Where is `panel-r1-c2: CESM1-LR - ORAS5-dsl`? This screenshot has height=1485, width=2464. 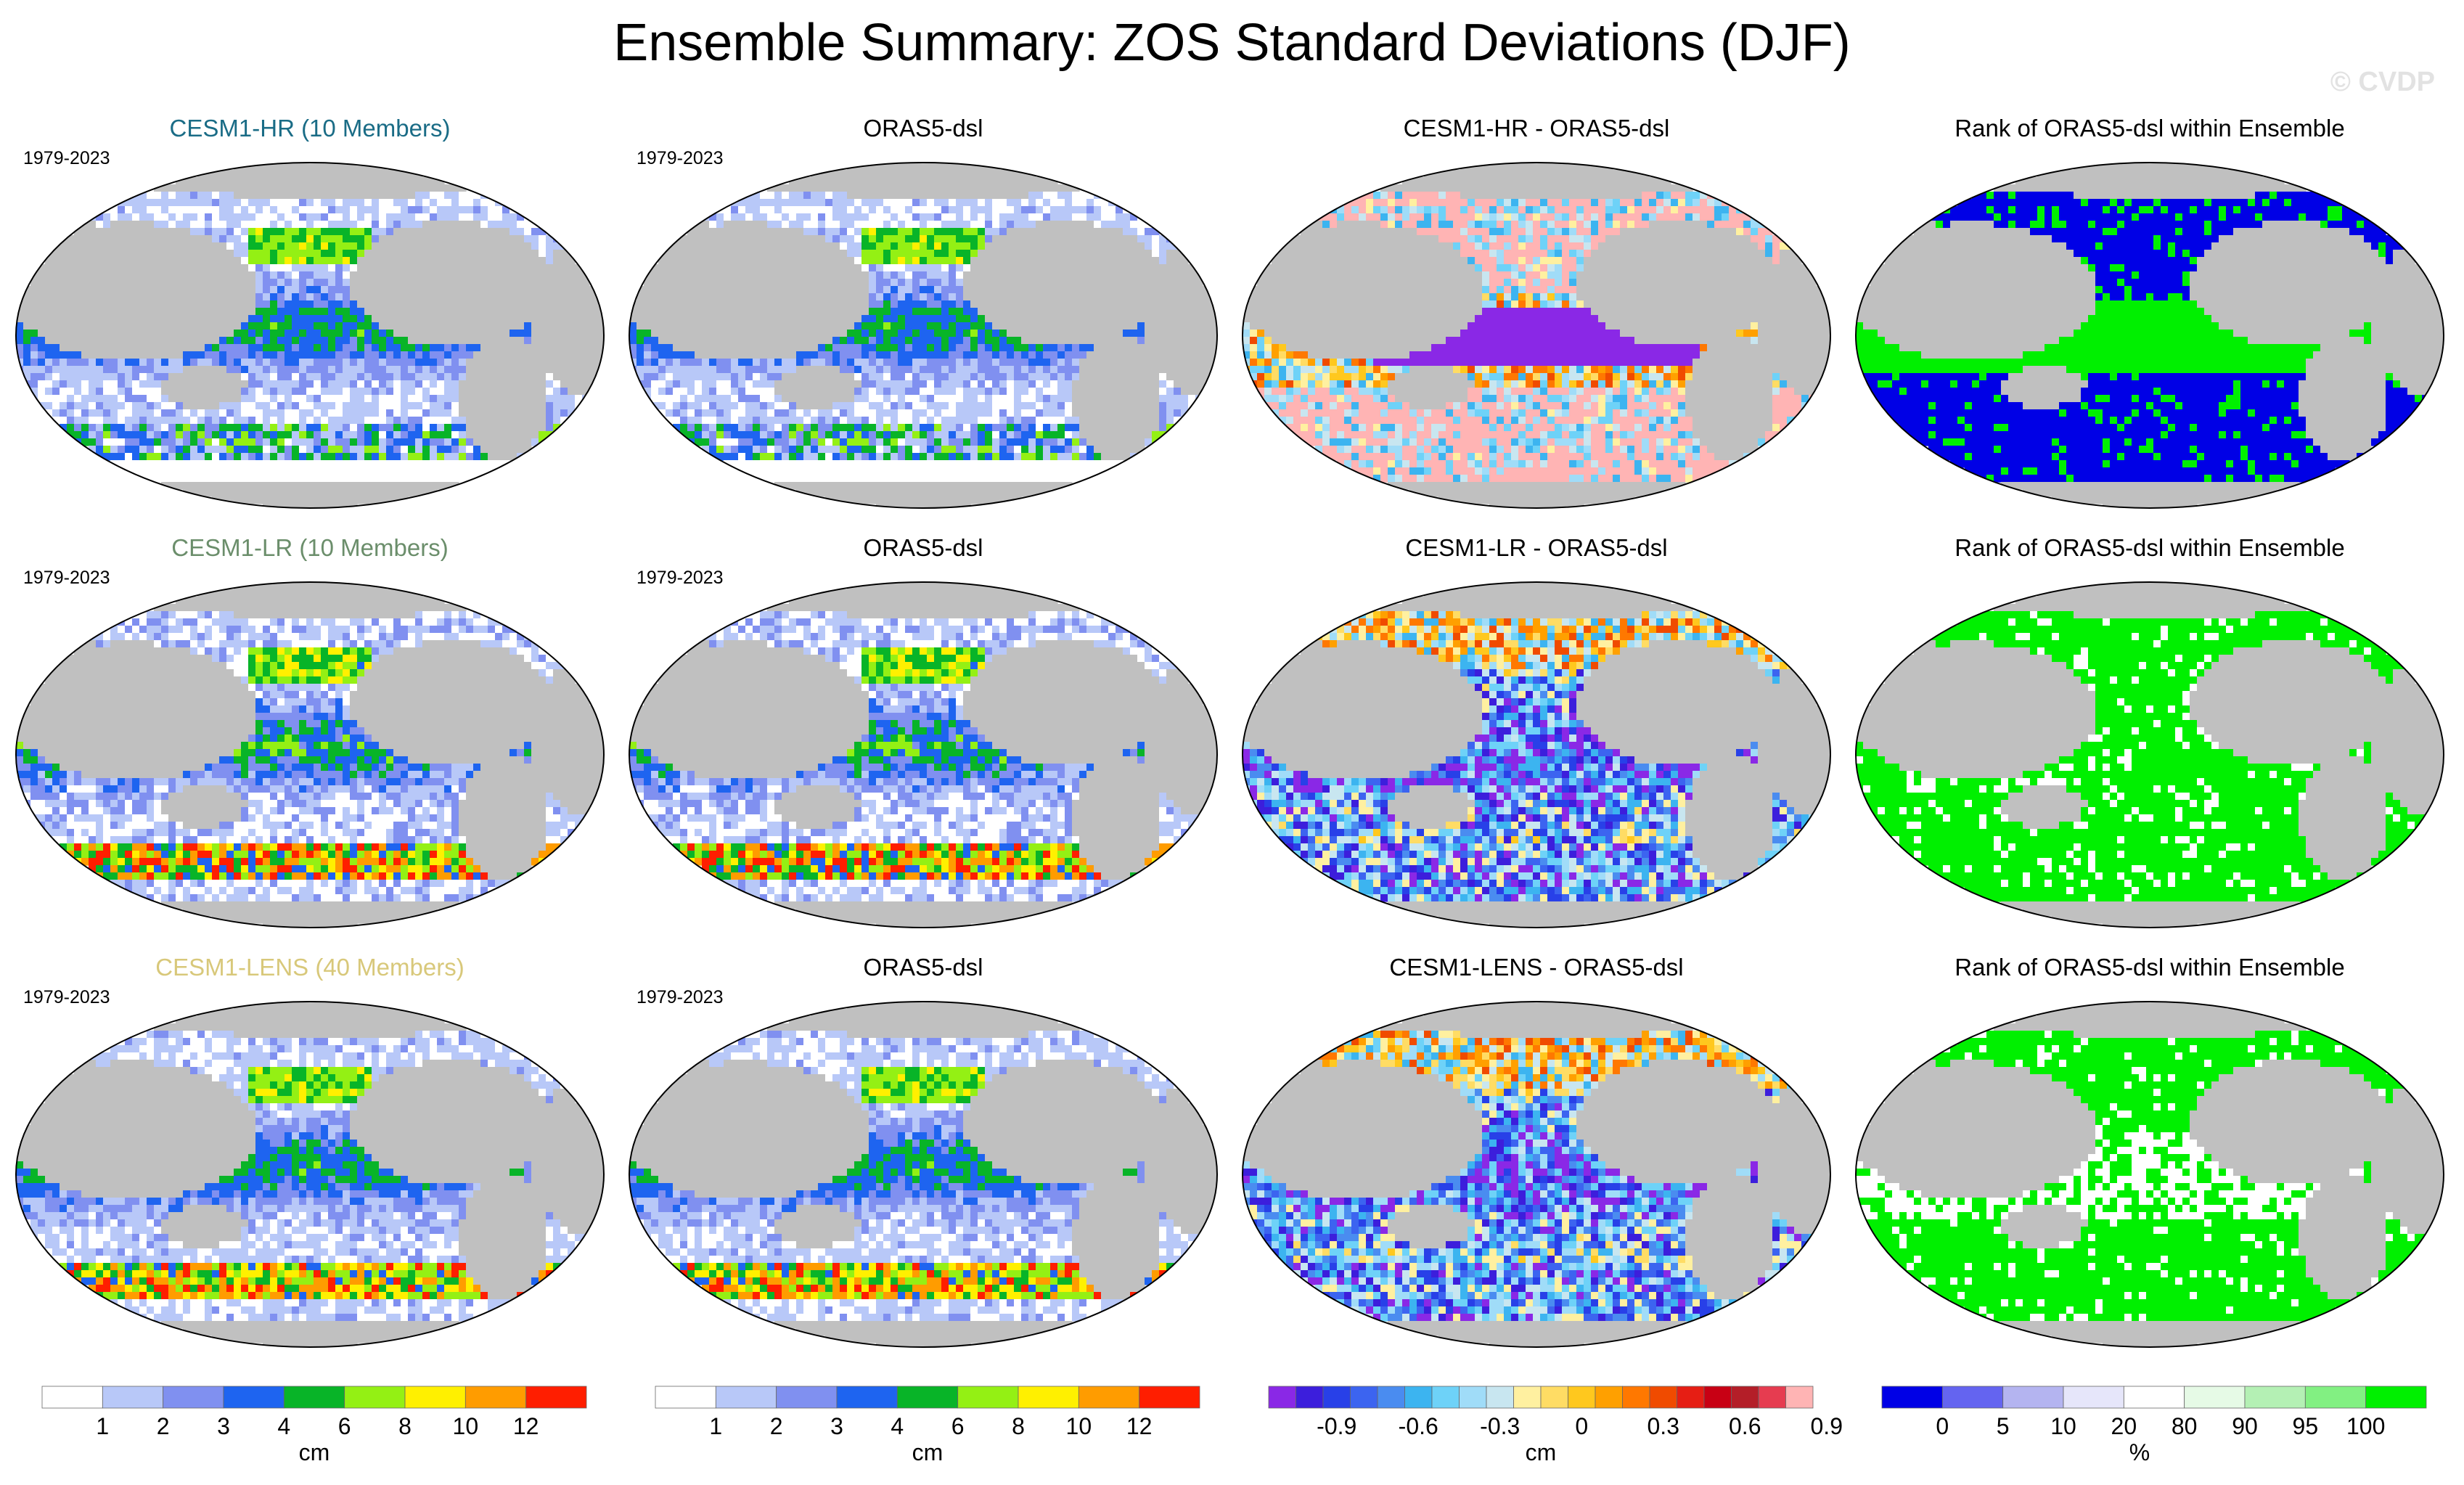
panel-r1-c2: CESM1-LR - ORAS5-dsl is located at coordinates (1536, 733).